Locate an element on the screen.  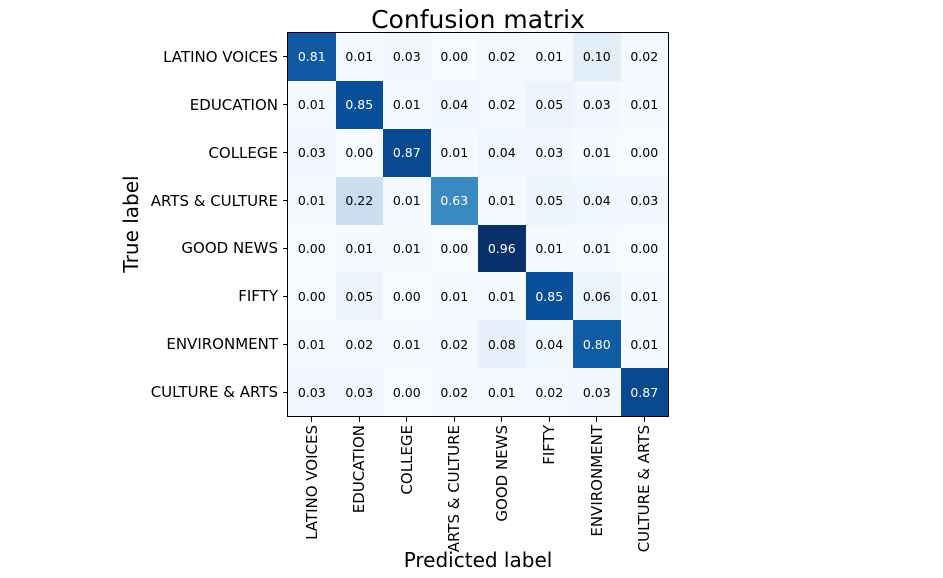
matrix-cell-r2-c1: 0.00 is located at coordinates (359, 152).